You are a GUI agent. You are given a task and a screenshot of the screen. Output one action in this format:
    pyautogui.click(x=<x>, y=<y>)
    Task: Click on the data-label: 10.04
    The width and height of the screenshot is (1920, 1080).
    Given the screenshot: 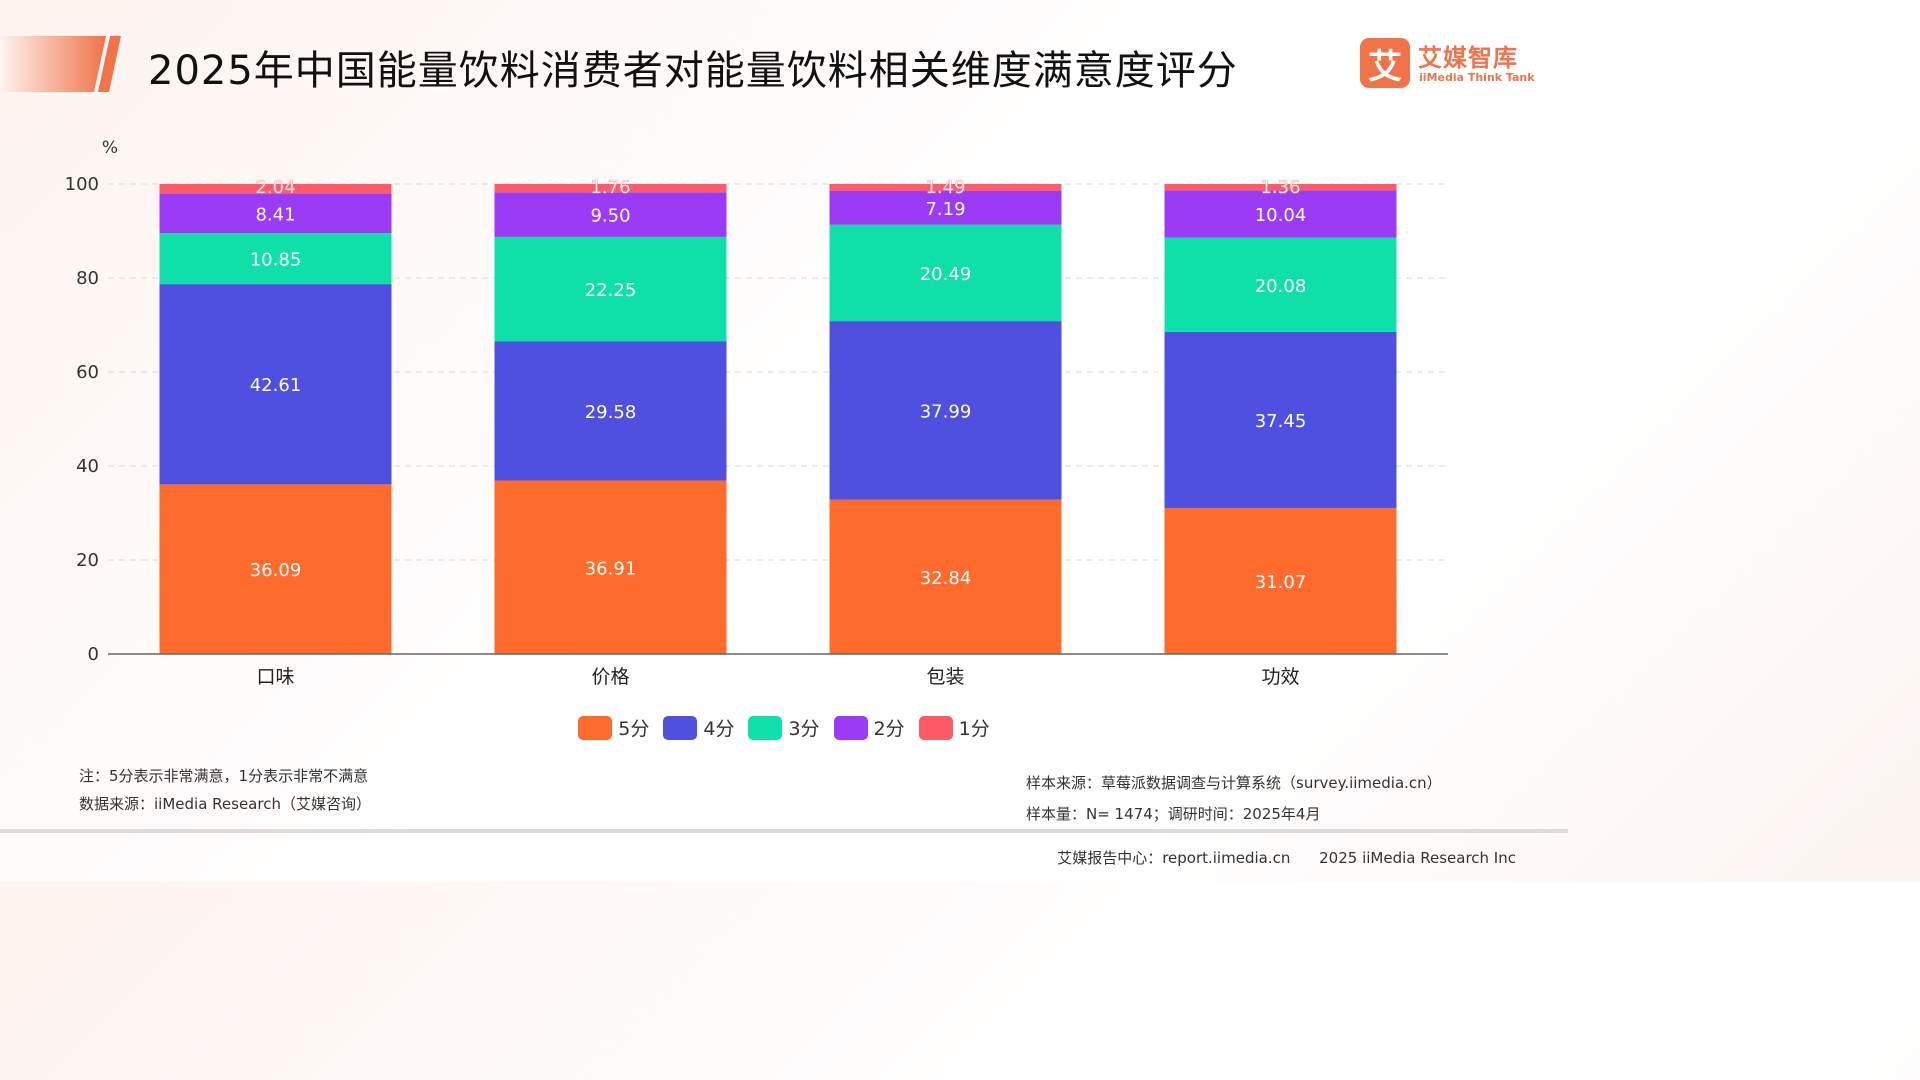 What is the action you would take?
    pyautogui.click(x=1281, y=215)
    